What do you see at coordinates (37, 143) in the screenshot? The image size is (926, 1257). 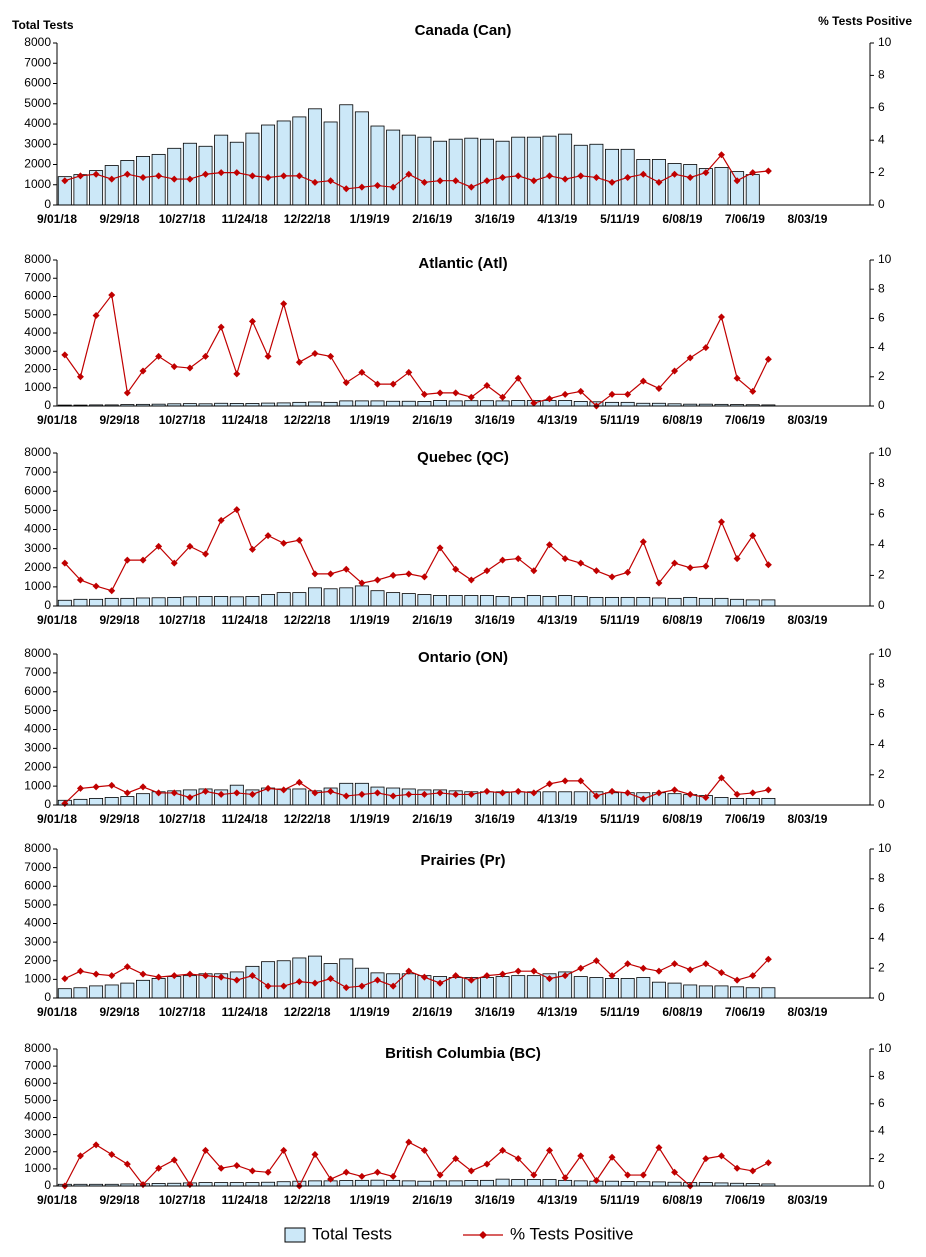 I see `y-tick-label: 3000` at bounding box center [37, 143].